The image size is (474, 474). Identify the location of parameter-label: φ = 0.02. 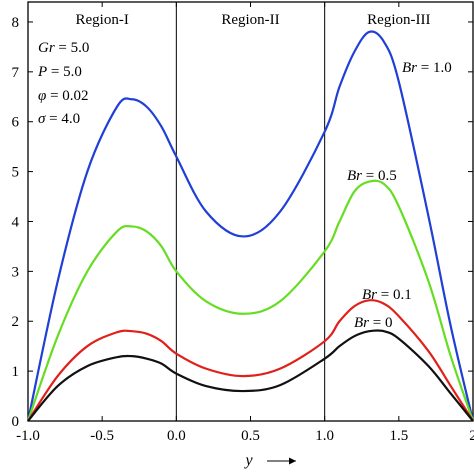
(63, 96).